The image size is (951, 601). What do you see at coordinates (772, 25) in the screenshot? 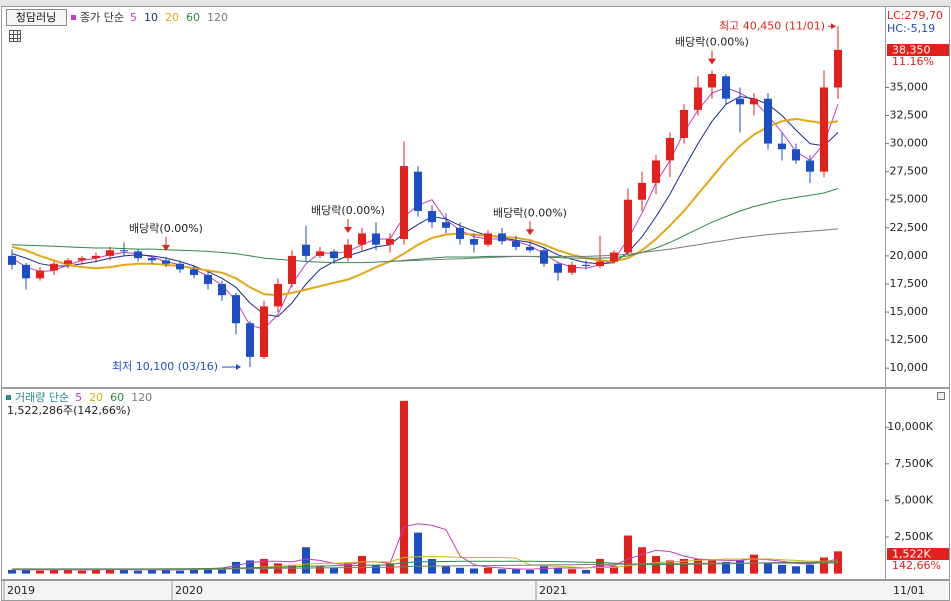
I see `max-label: 최고 40,450 (11/01)` at bounding box center [772, 25].